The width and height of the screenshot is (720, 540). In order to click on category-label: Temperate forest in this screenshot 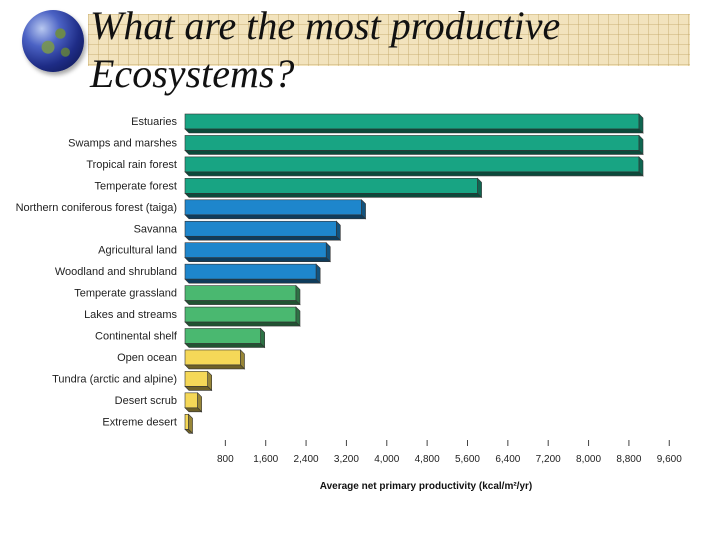, I will do `click(135, 186)`.